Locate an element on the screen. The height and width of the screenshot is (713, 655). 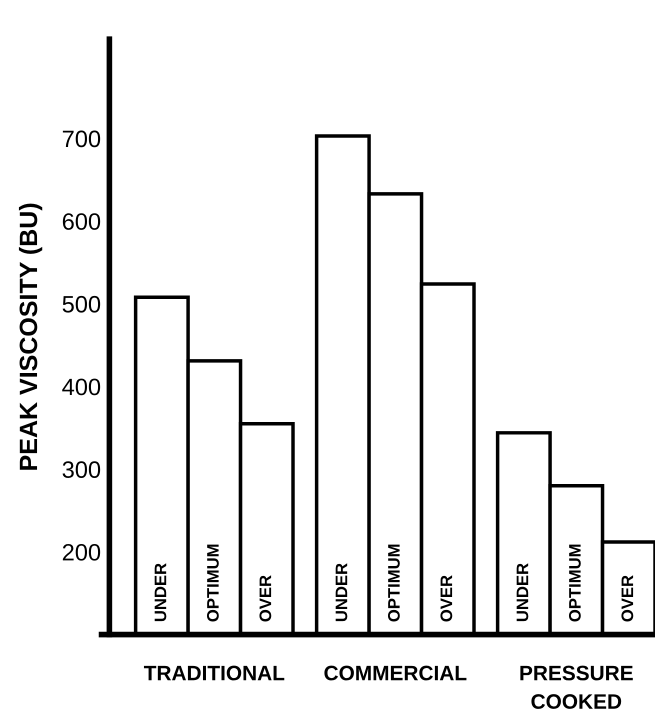
y-tick-label: 600 is located at coordinates (81, 221).